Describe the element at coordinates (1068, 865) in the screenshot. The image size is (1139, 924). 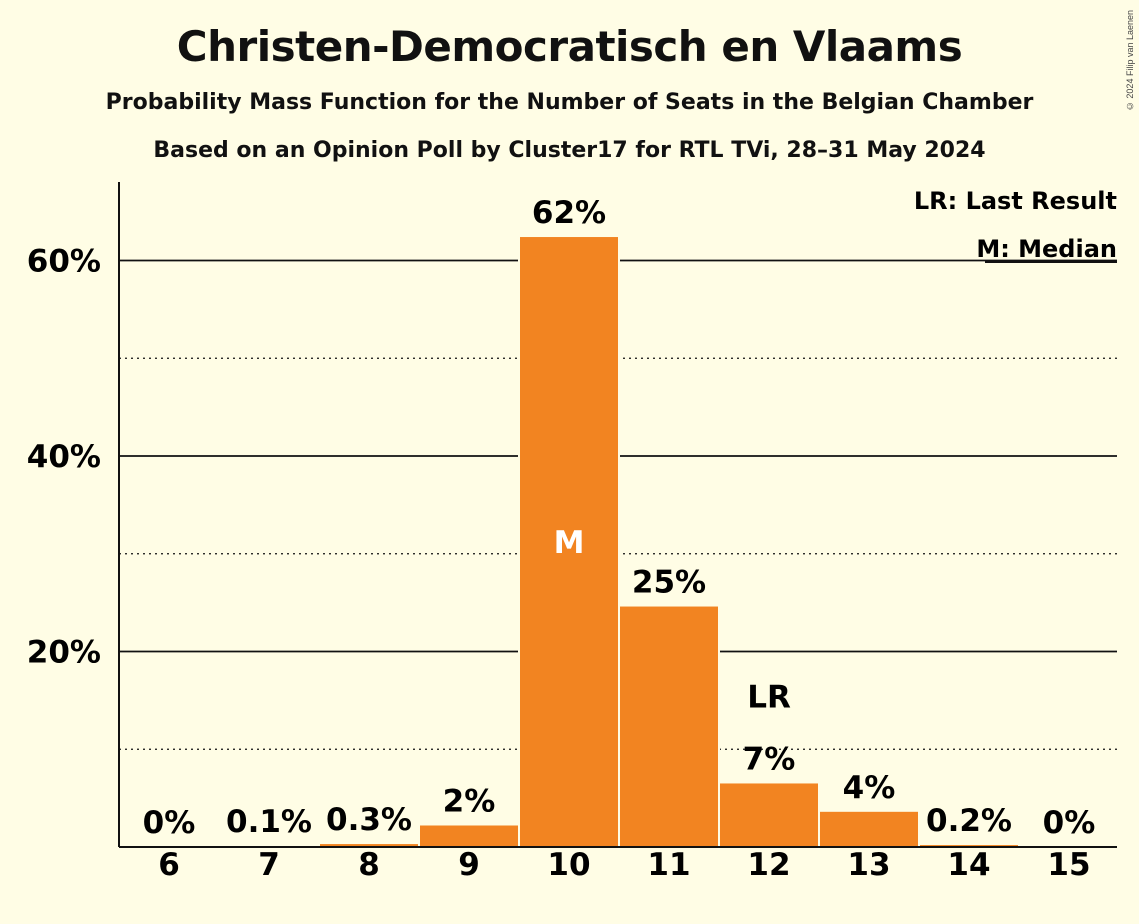
I see `x-tick-label: 15` at that location.